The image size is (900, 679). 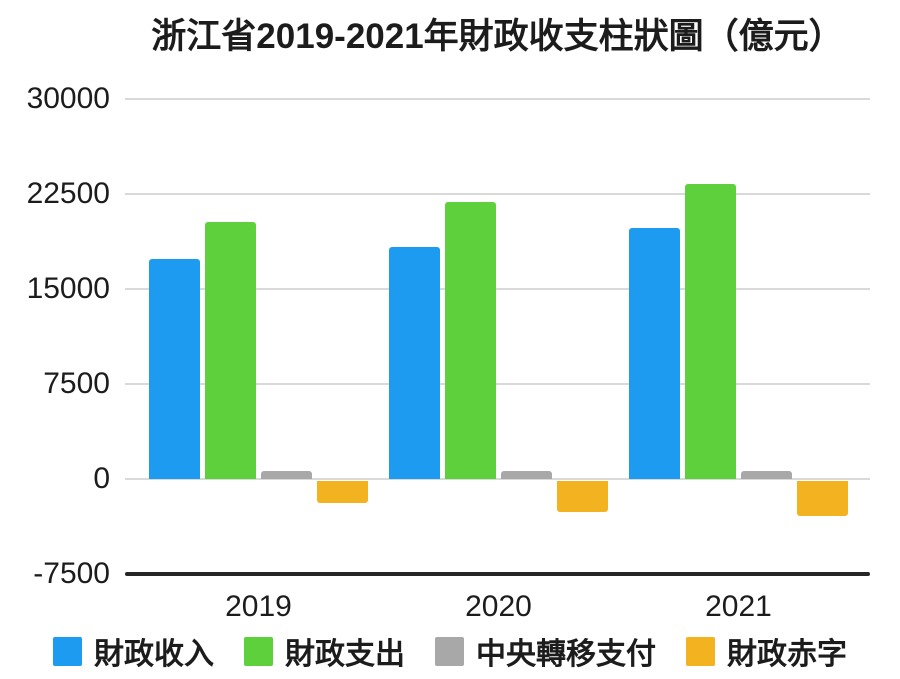 What do you see at coordinates (258, 651) in the screenshot?
I see `legend-swatch-expenditure` at bounding box center [258, 651].